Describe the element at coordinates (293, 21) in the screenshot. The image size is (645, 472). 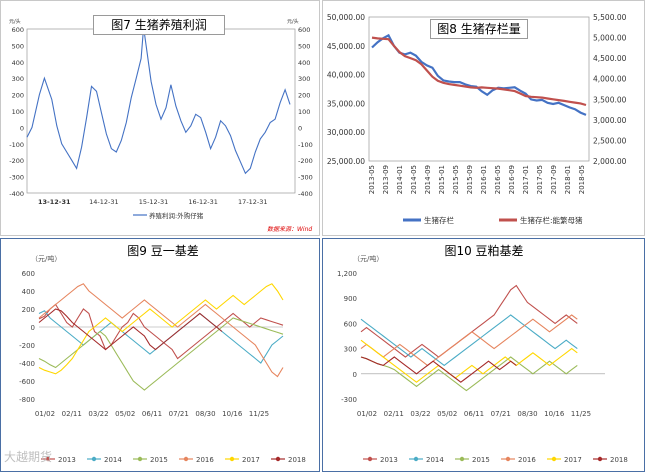
I see `y2-axis-unit: 元/头` at that location.